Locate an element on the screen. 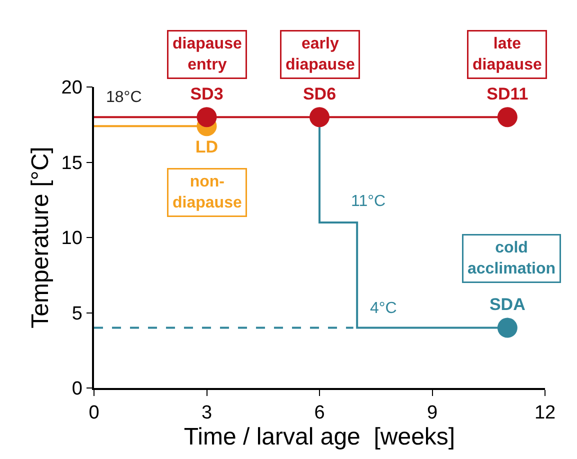 Image resolution: width=577 pixels, height=459 pixels. x-tick-label: 12 is located at coordinates (545, 413).